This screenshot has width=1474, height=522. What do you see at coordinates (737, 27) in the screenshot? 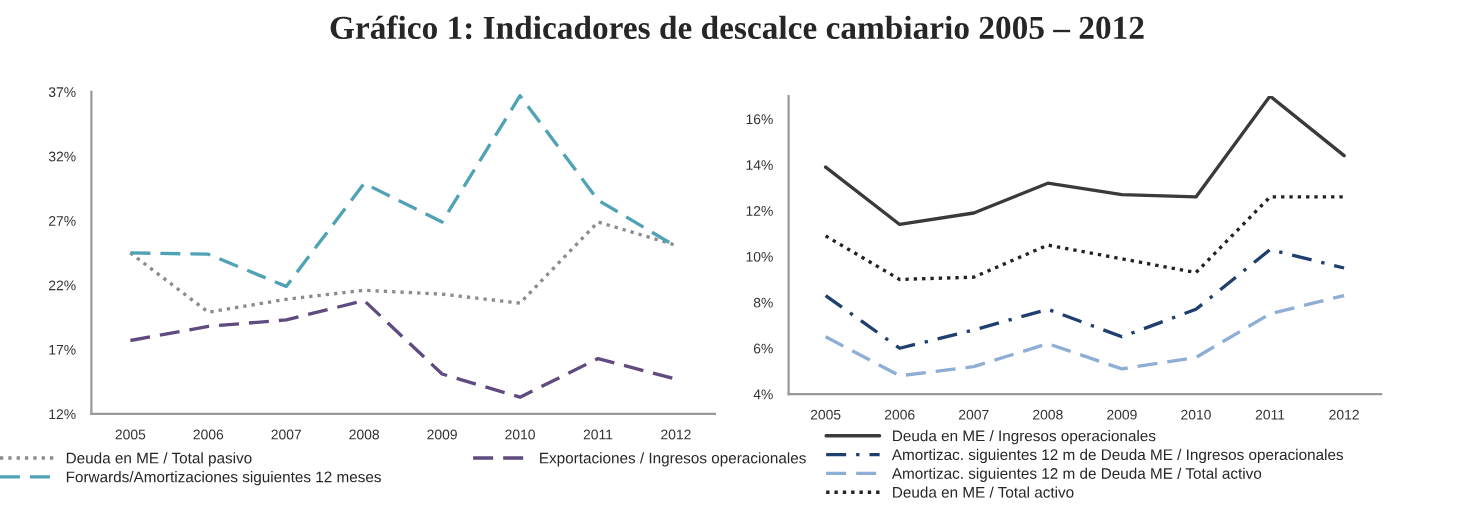
I see `chart-title: Gráfico 1: Indicadores de descalce cambiario 2005 – 2012` at bounding box center [737, 27].